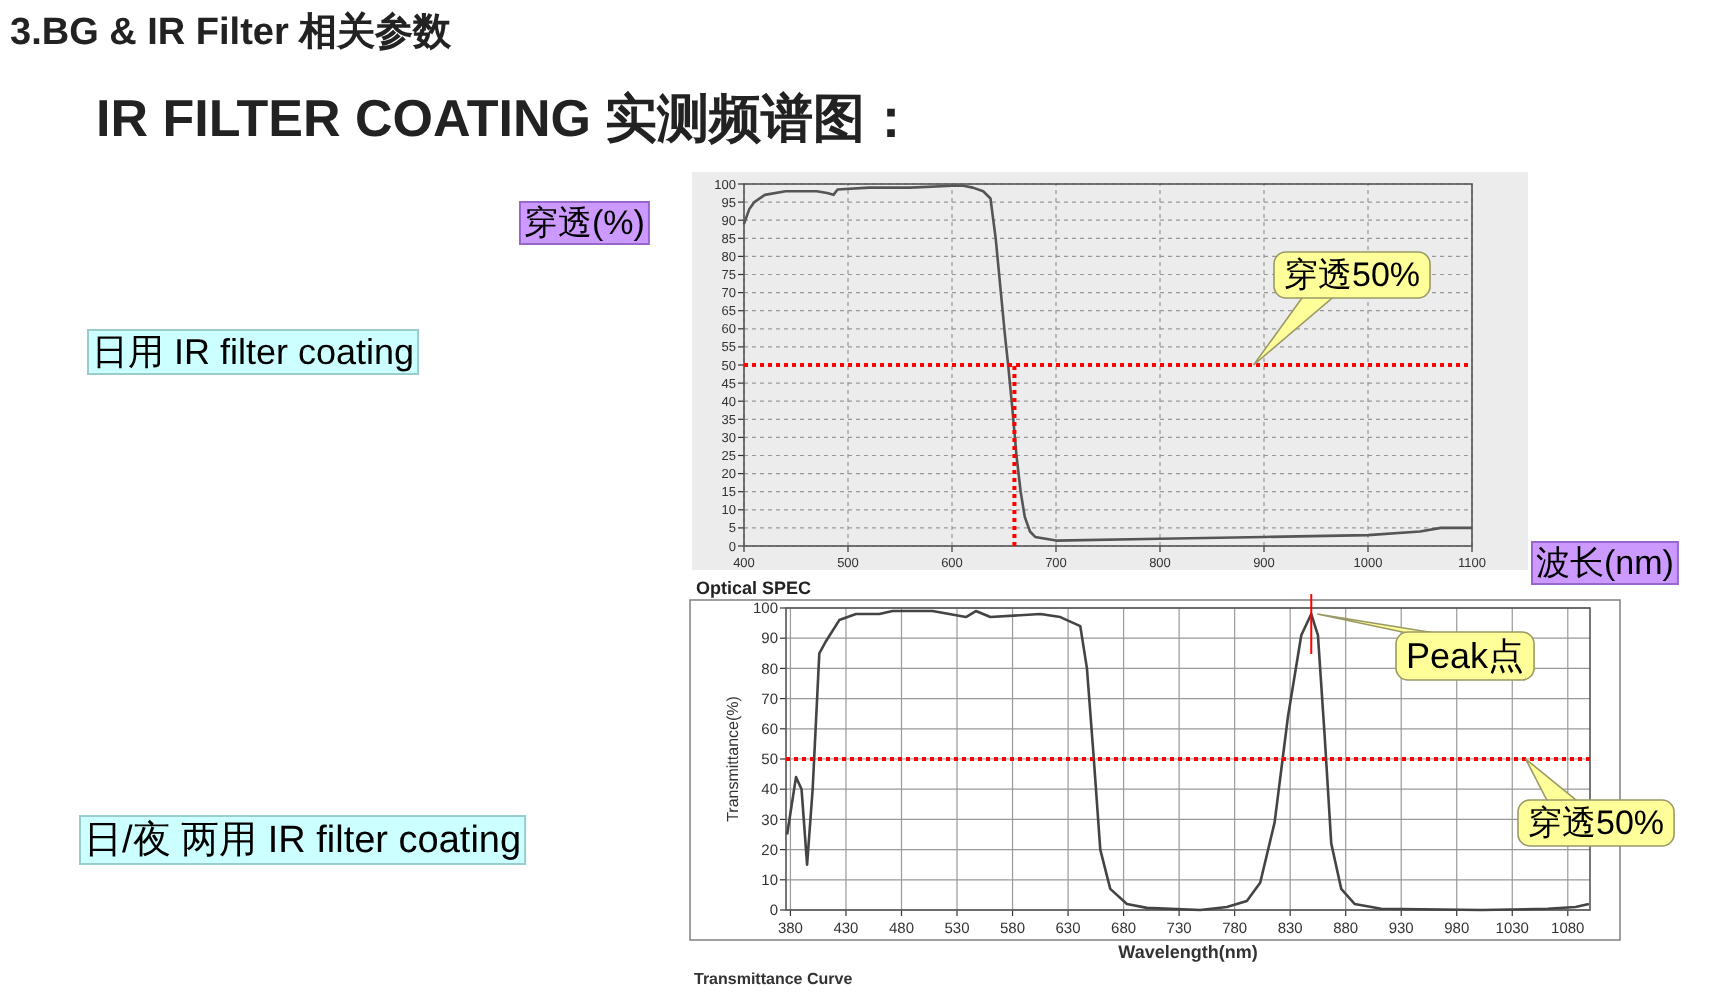  I want to click on x-axis-title: Wavelength(nm), so click(1188, 952).